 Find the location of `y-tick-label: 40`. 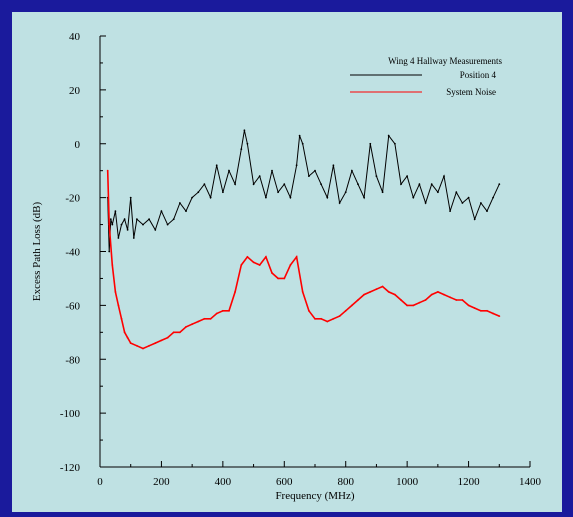

y-tick-label: 40 is located at coordinates (75, 37).